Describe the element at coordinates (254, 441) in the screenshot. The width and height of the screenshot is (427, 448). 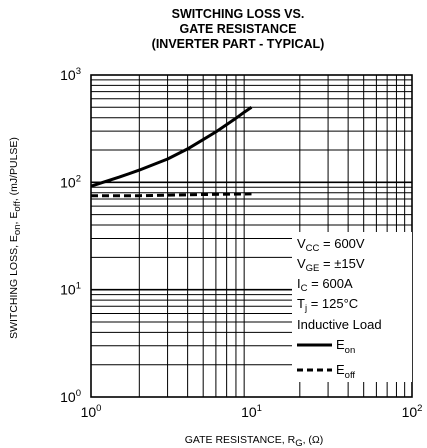
I see `x-axis-label: GATE RESISTANCE, RG, (Ω)` at that location.